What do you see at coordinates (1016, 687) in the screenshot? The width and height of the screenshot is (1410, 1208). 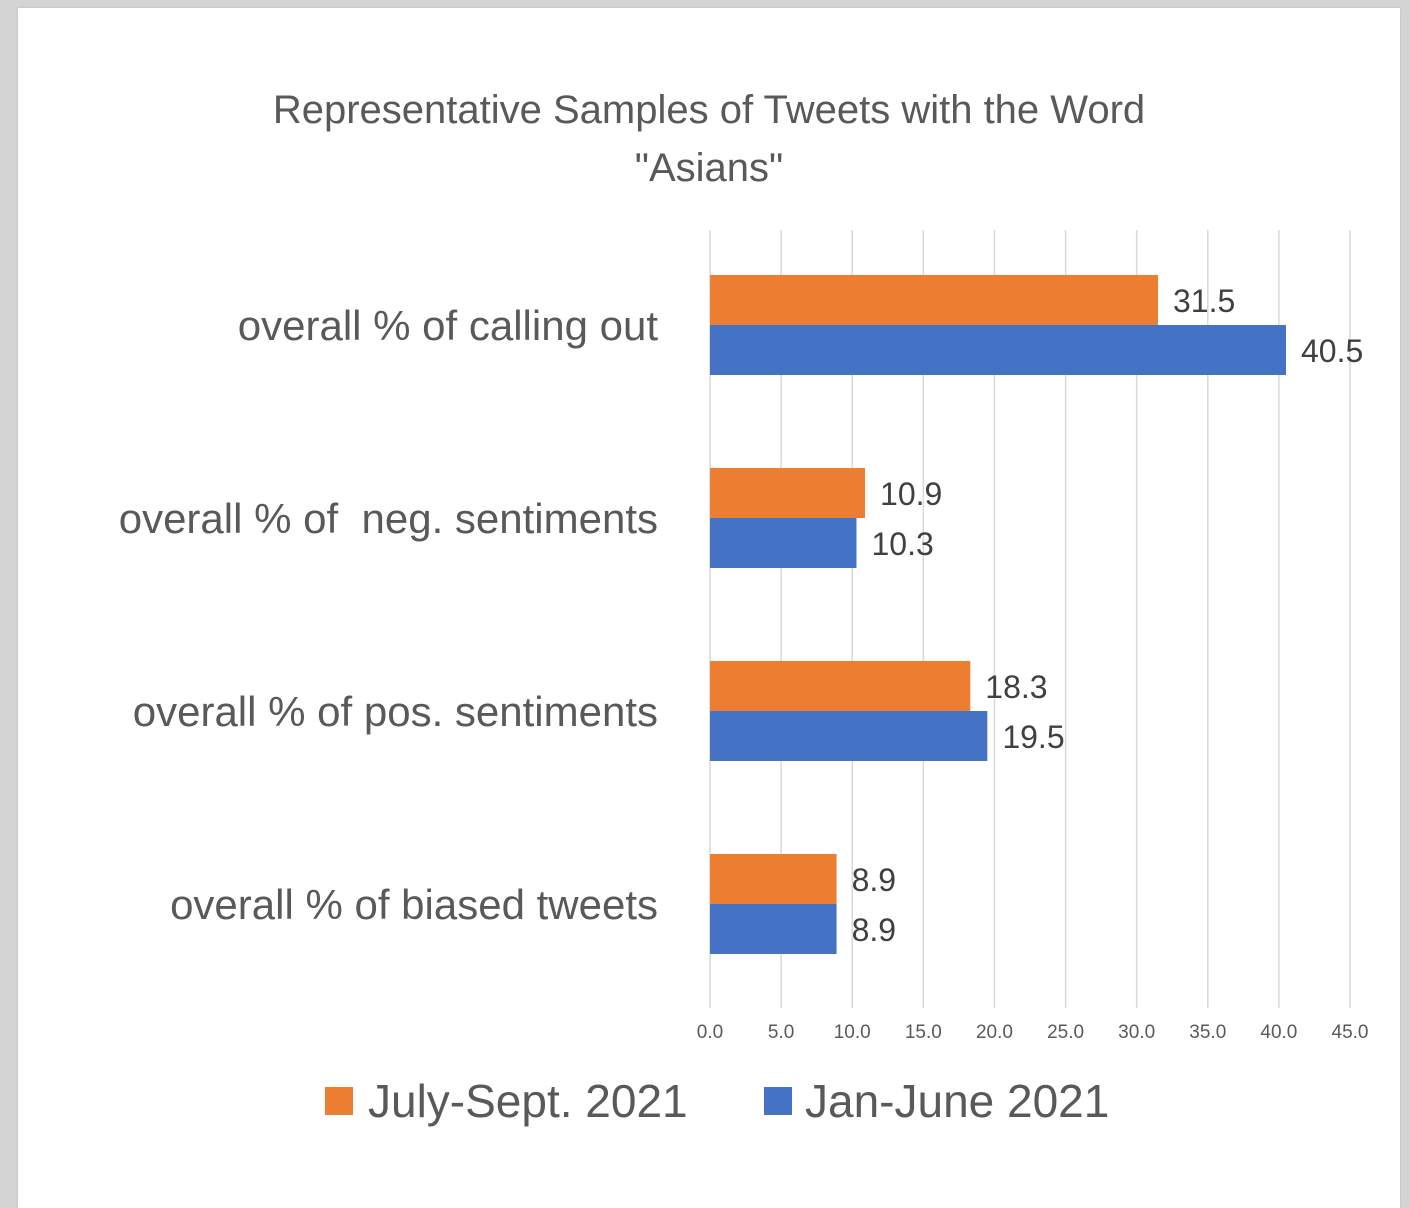 I see `data-label: 18.3` at bounding box center [1016, 687].